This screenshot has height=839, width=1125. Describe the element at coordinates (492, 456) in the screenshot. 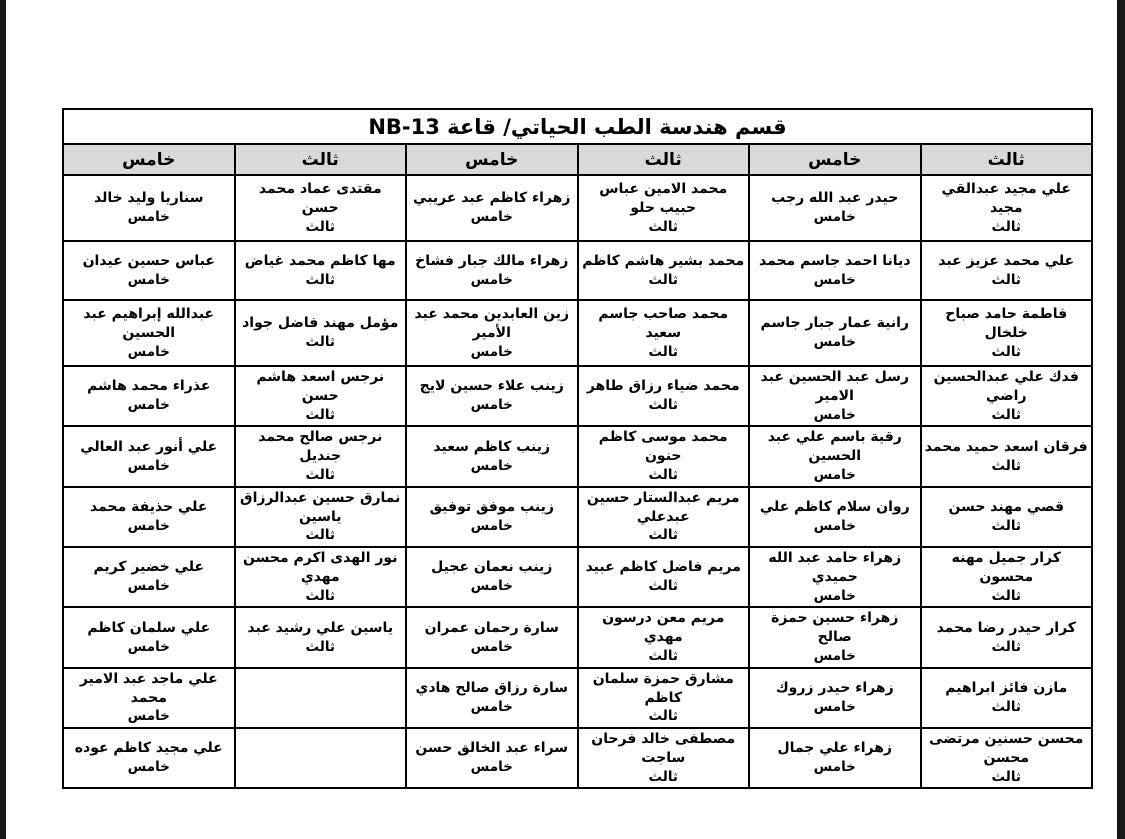

I see `student-cell: زينب كاظم سعيد خامس` at that location.